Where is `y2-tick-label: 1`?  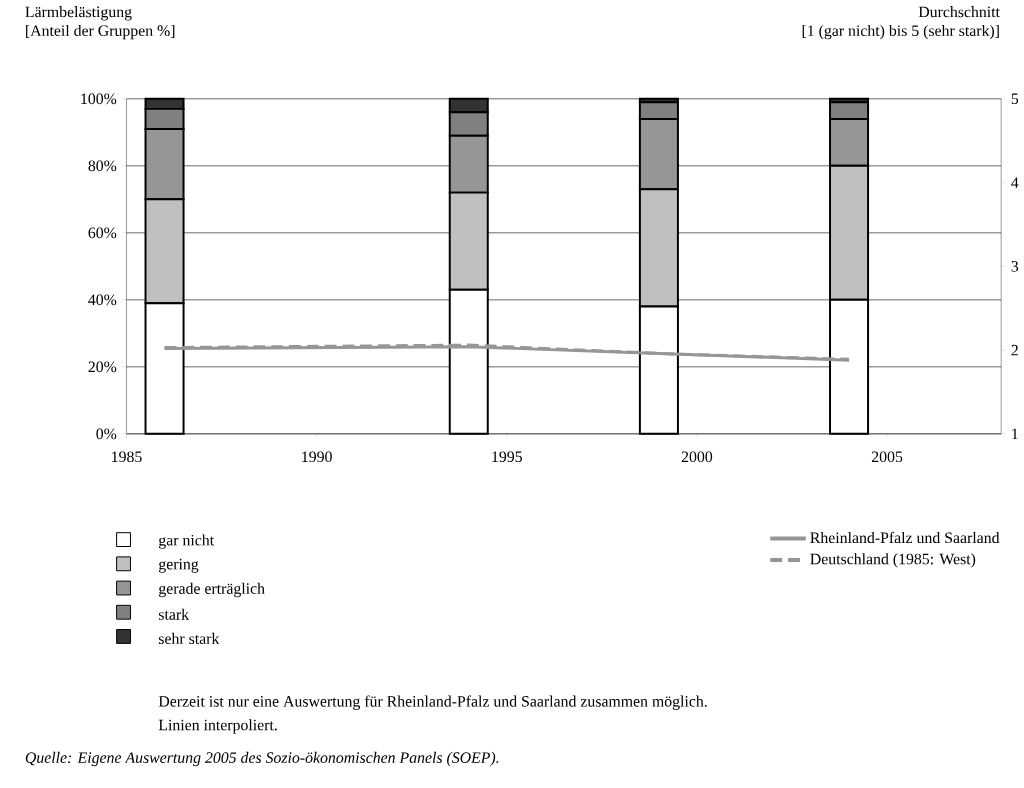 y2-tick-label: 1 is located at coordinates (1015, 434).